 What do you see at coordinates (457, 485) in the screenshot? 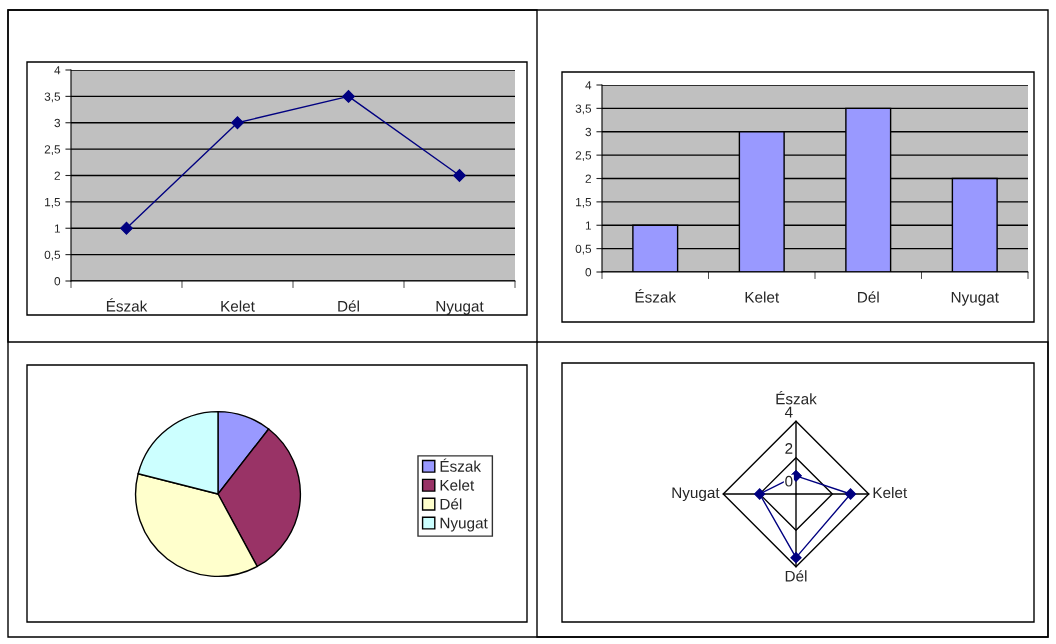
I see `legend-label: Kelet` at bounding box center [457, 485].